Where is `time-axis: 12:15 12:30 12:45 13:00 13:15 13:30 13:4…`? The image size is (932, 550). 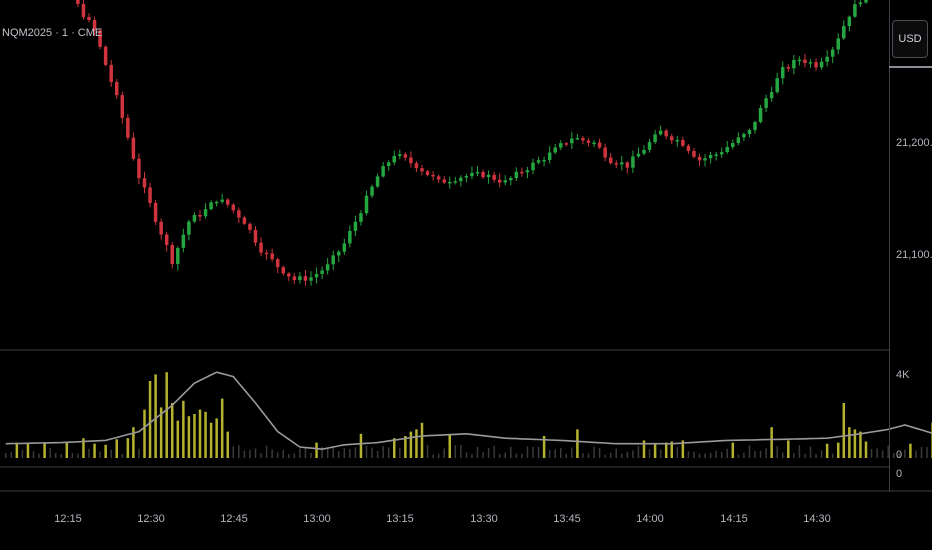 time-axis: 12:15 12:30 12:45 13:00 13:15 13:30 13:4… is located at coordinates (442, 519).